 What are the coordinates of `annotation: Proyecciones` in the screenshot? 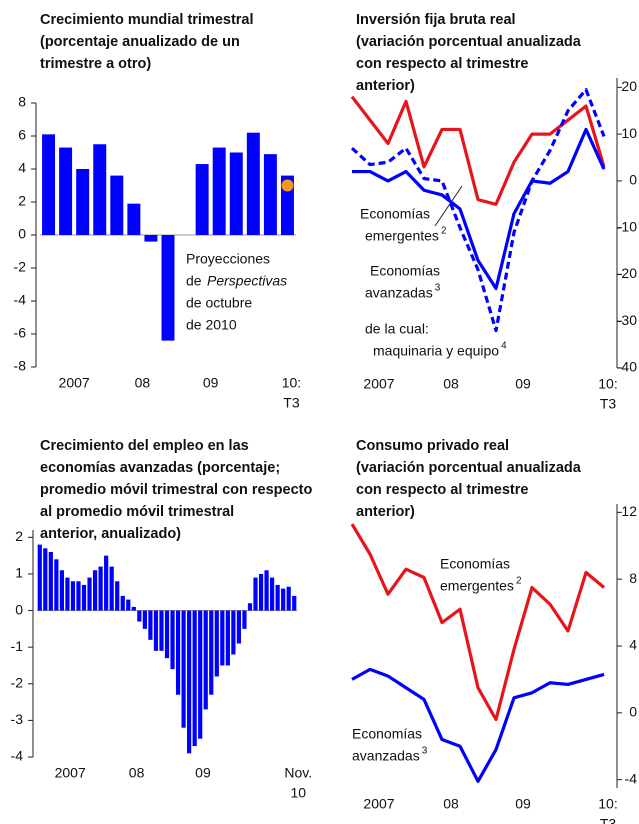 It's located at (228, 259).